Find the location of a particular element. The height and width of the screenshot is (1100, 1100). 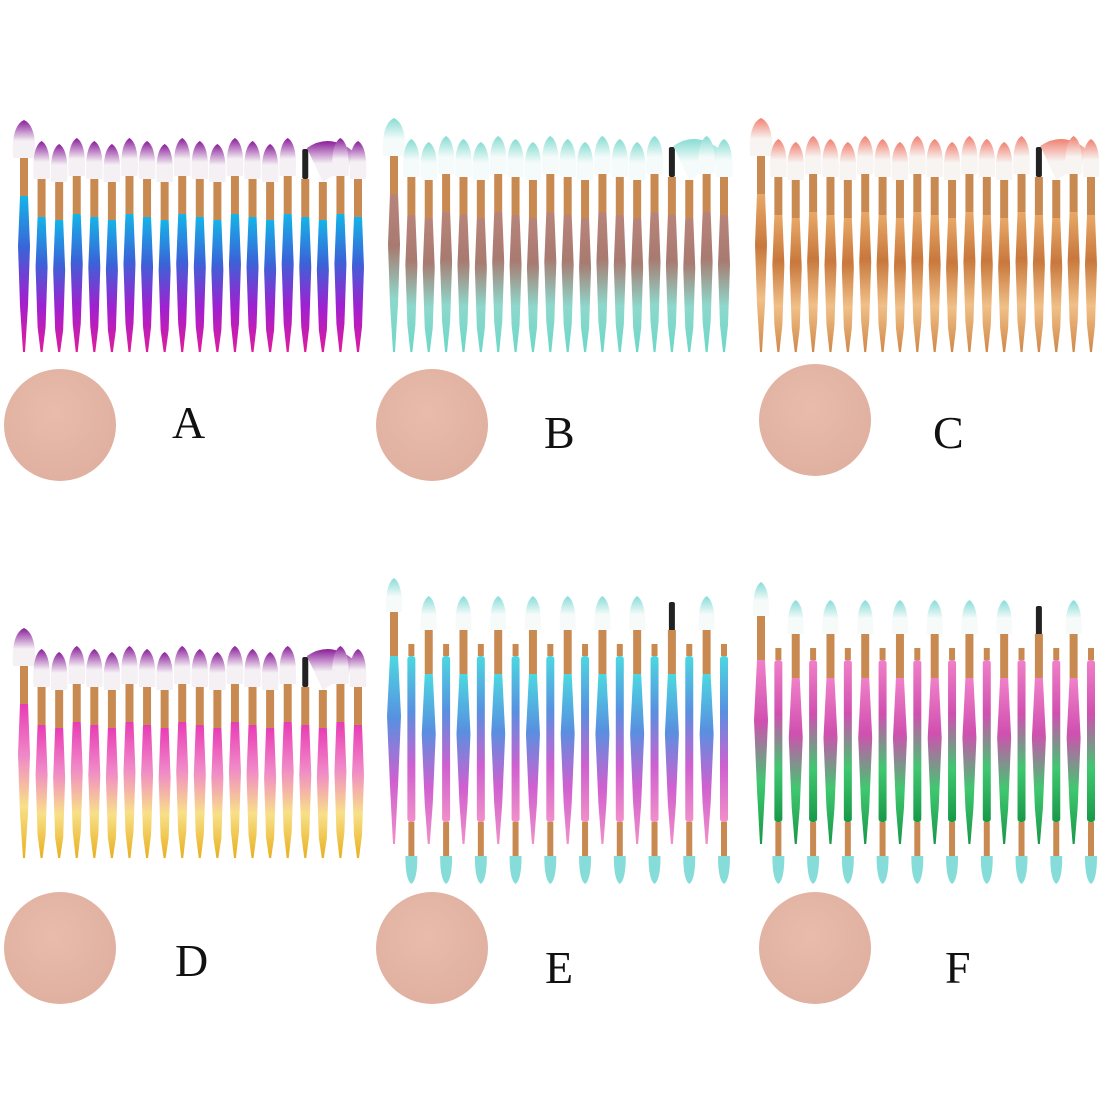

brush-set-a is located at coordinates (185, 300).